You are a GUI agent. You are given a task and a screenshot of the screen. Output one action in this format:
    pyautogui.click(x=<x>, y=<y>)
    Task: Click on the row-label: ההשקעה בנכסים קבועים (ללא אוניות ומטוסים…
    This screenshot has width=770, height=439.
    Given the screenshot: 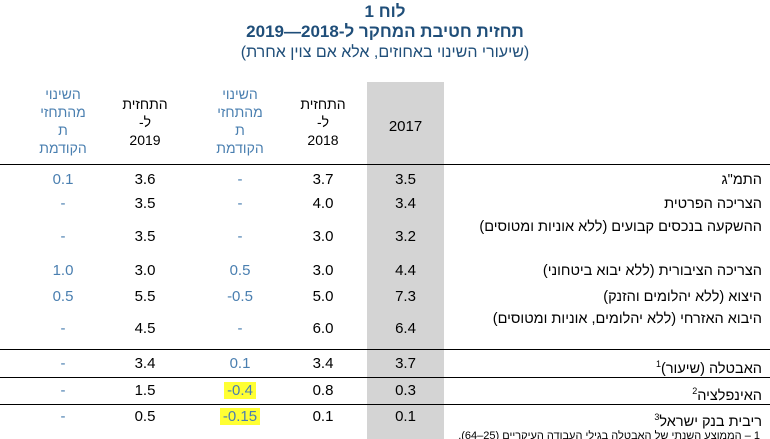 What is the action you would take?
    pyautogui.click(x=612, y=227)
    